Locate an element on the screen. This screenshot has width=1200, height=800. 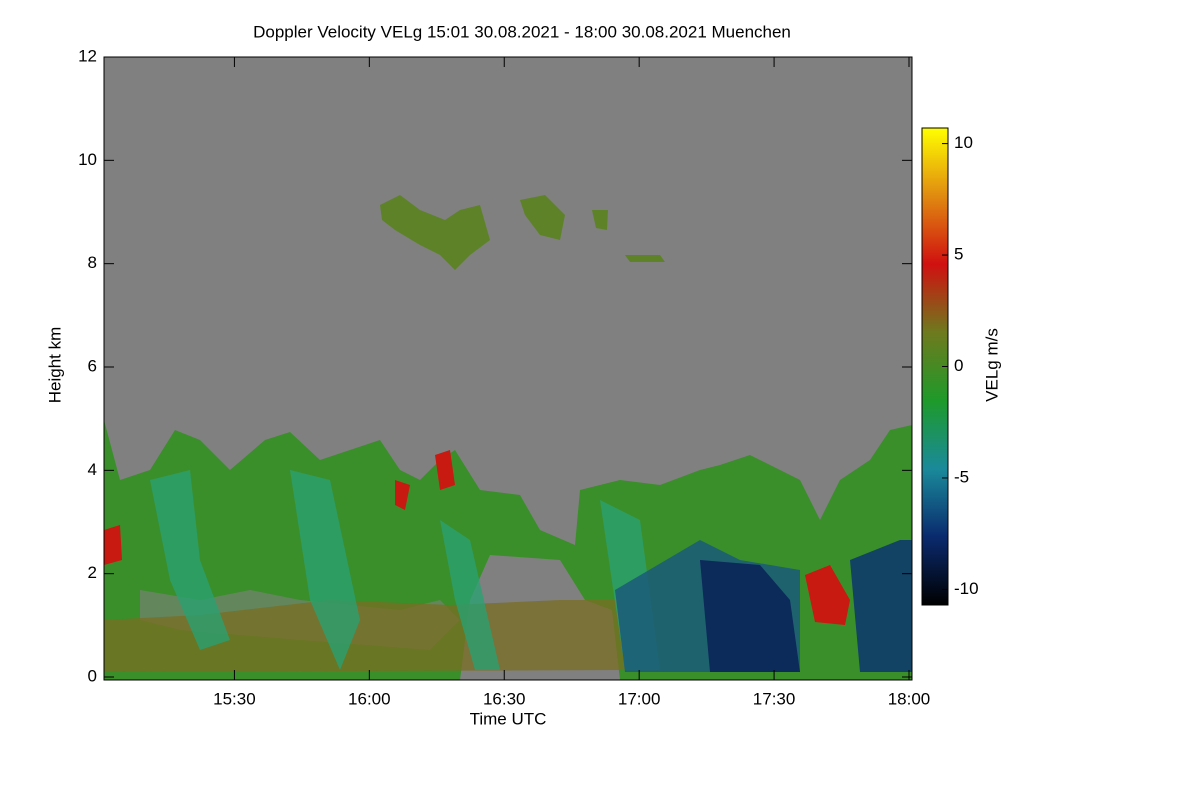
echo-cirrus is located at coordinates (522, 232).